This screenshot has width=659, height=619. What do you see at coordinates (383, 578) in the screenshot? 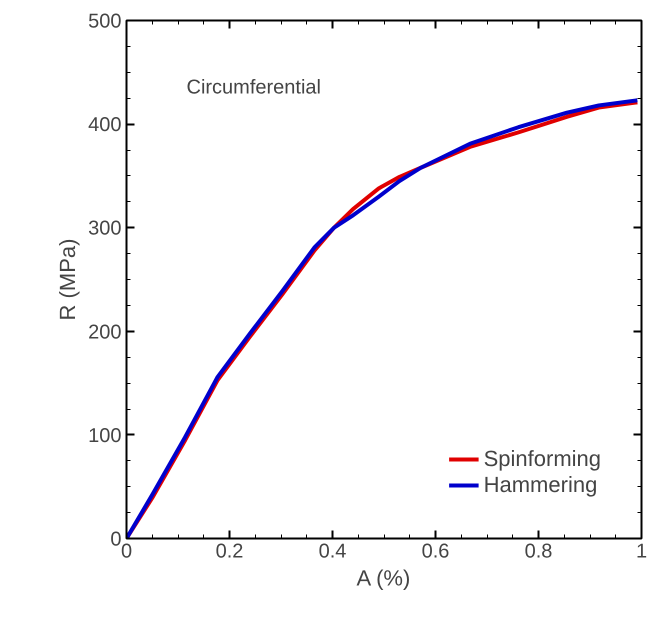
I see `x-axis-title: A (%)` at bounding box center [383, 578].